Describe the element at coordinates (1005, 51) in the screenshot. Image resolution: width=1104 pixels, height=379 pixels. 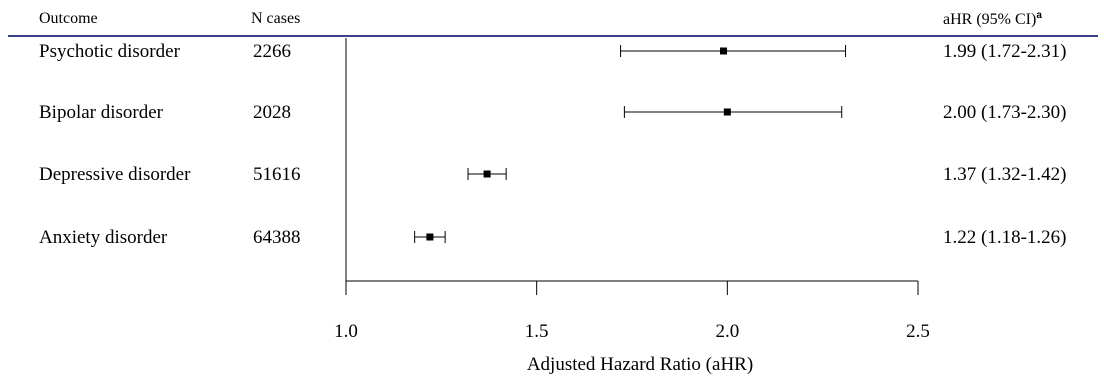
I see `row-hr-psychotic: 1.99 (1.72-2.31)` at that location.